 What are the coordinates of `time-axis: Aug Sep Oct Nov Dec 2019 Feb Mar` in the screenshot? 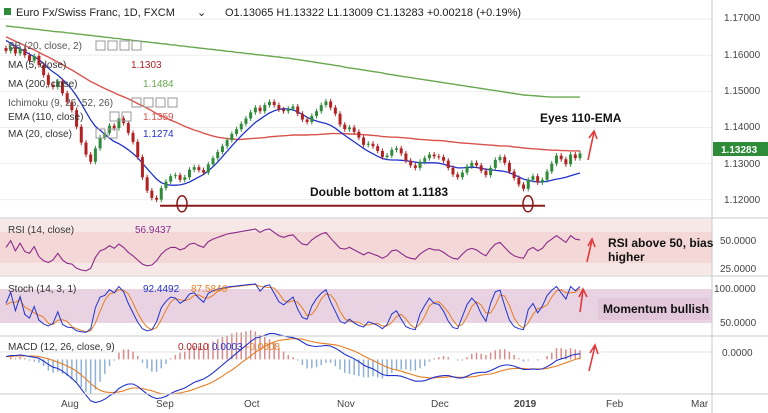 It's located at (385, 404).